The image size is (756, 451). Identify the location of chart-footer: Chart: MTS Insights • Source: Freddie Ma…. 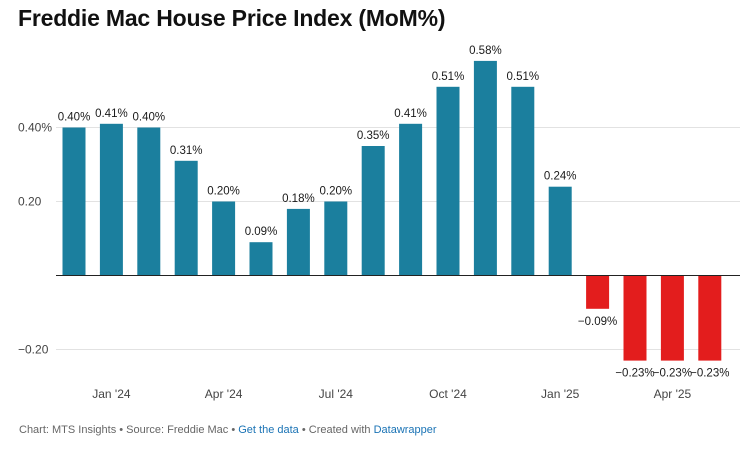
(228, 430).